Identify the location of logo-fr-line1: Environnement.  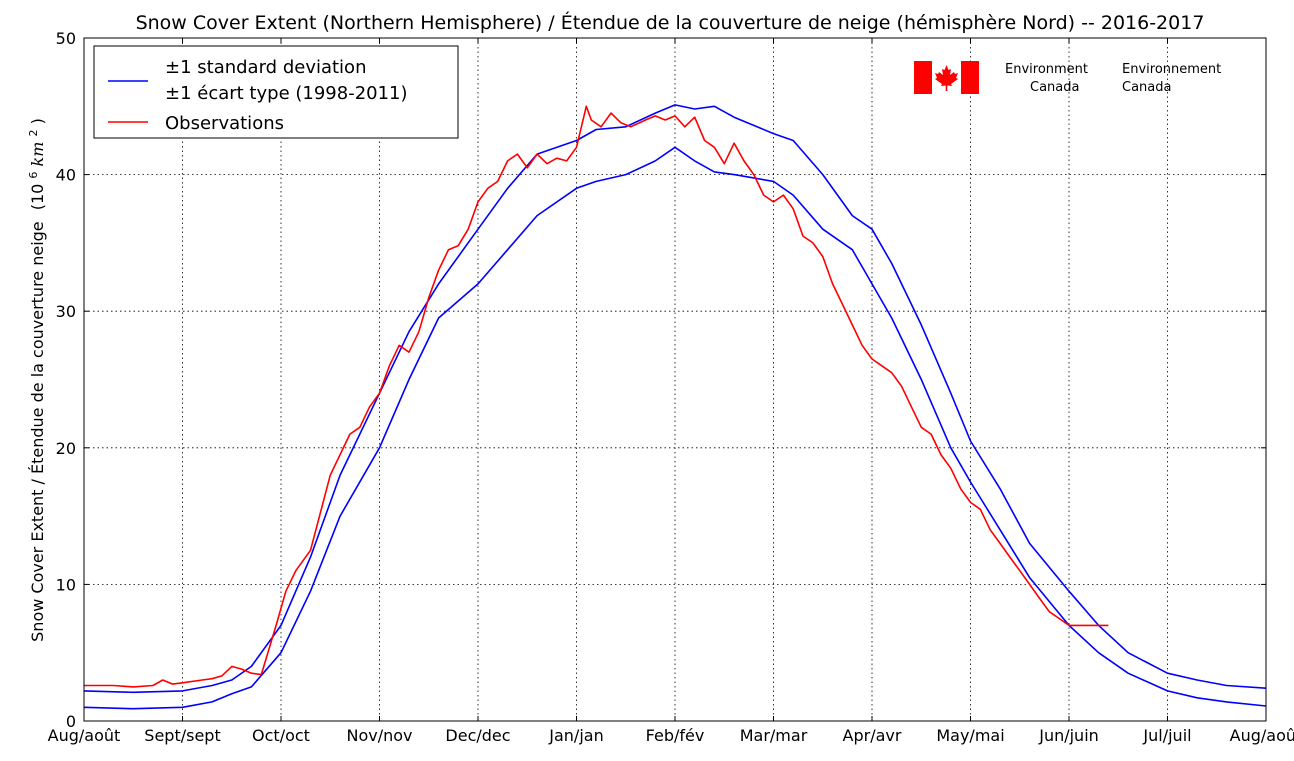
(1171, 69).